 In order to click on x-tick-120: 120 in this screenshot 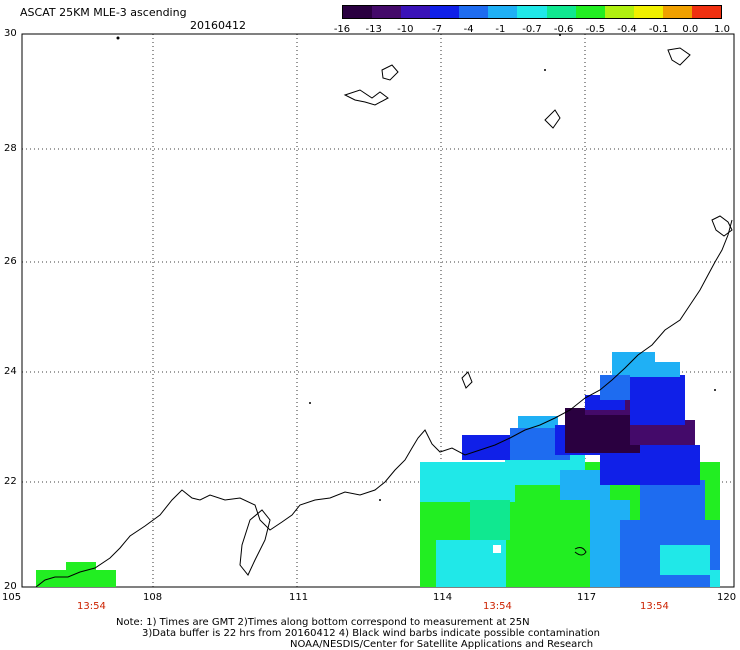, I will do `click(727, 597)`.